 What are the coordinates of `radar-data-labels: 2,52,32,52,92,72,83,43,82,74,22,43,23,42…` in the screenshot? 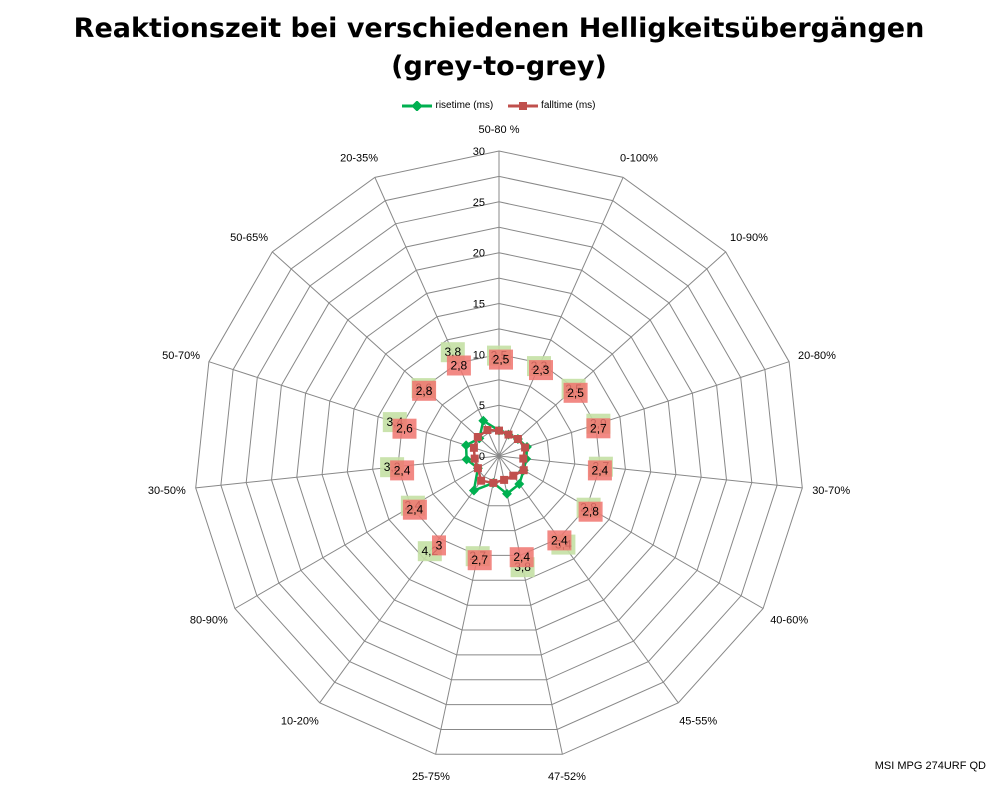 It's located at (496, 460).